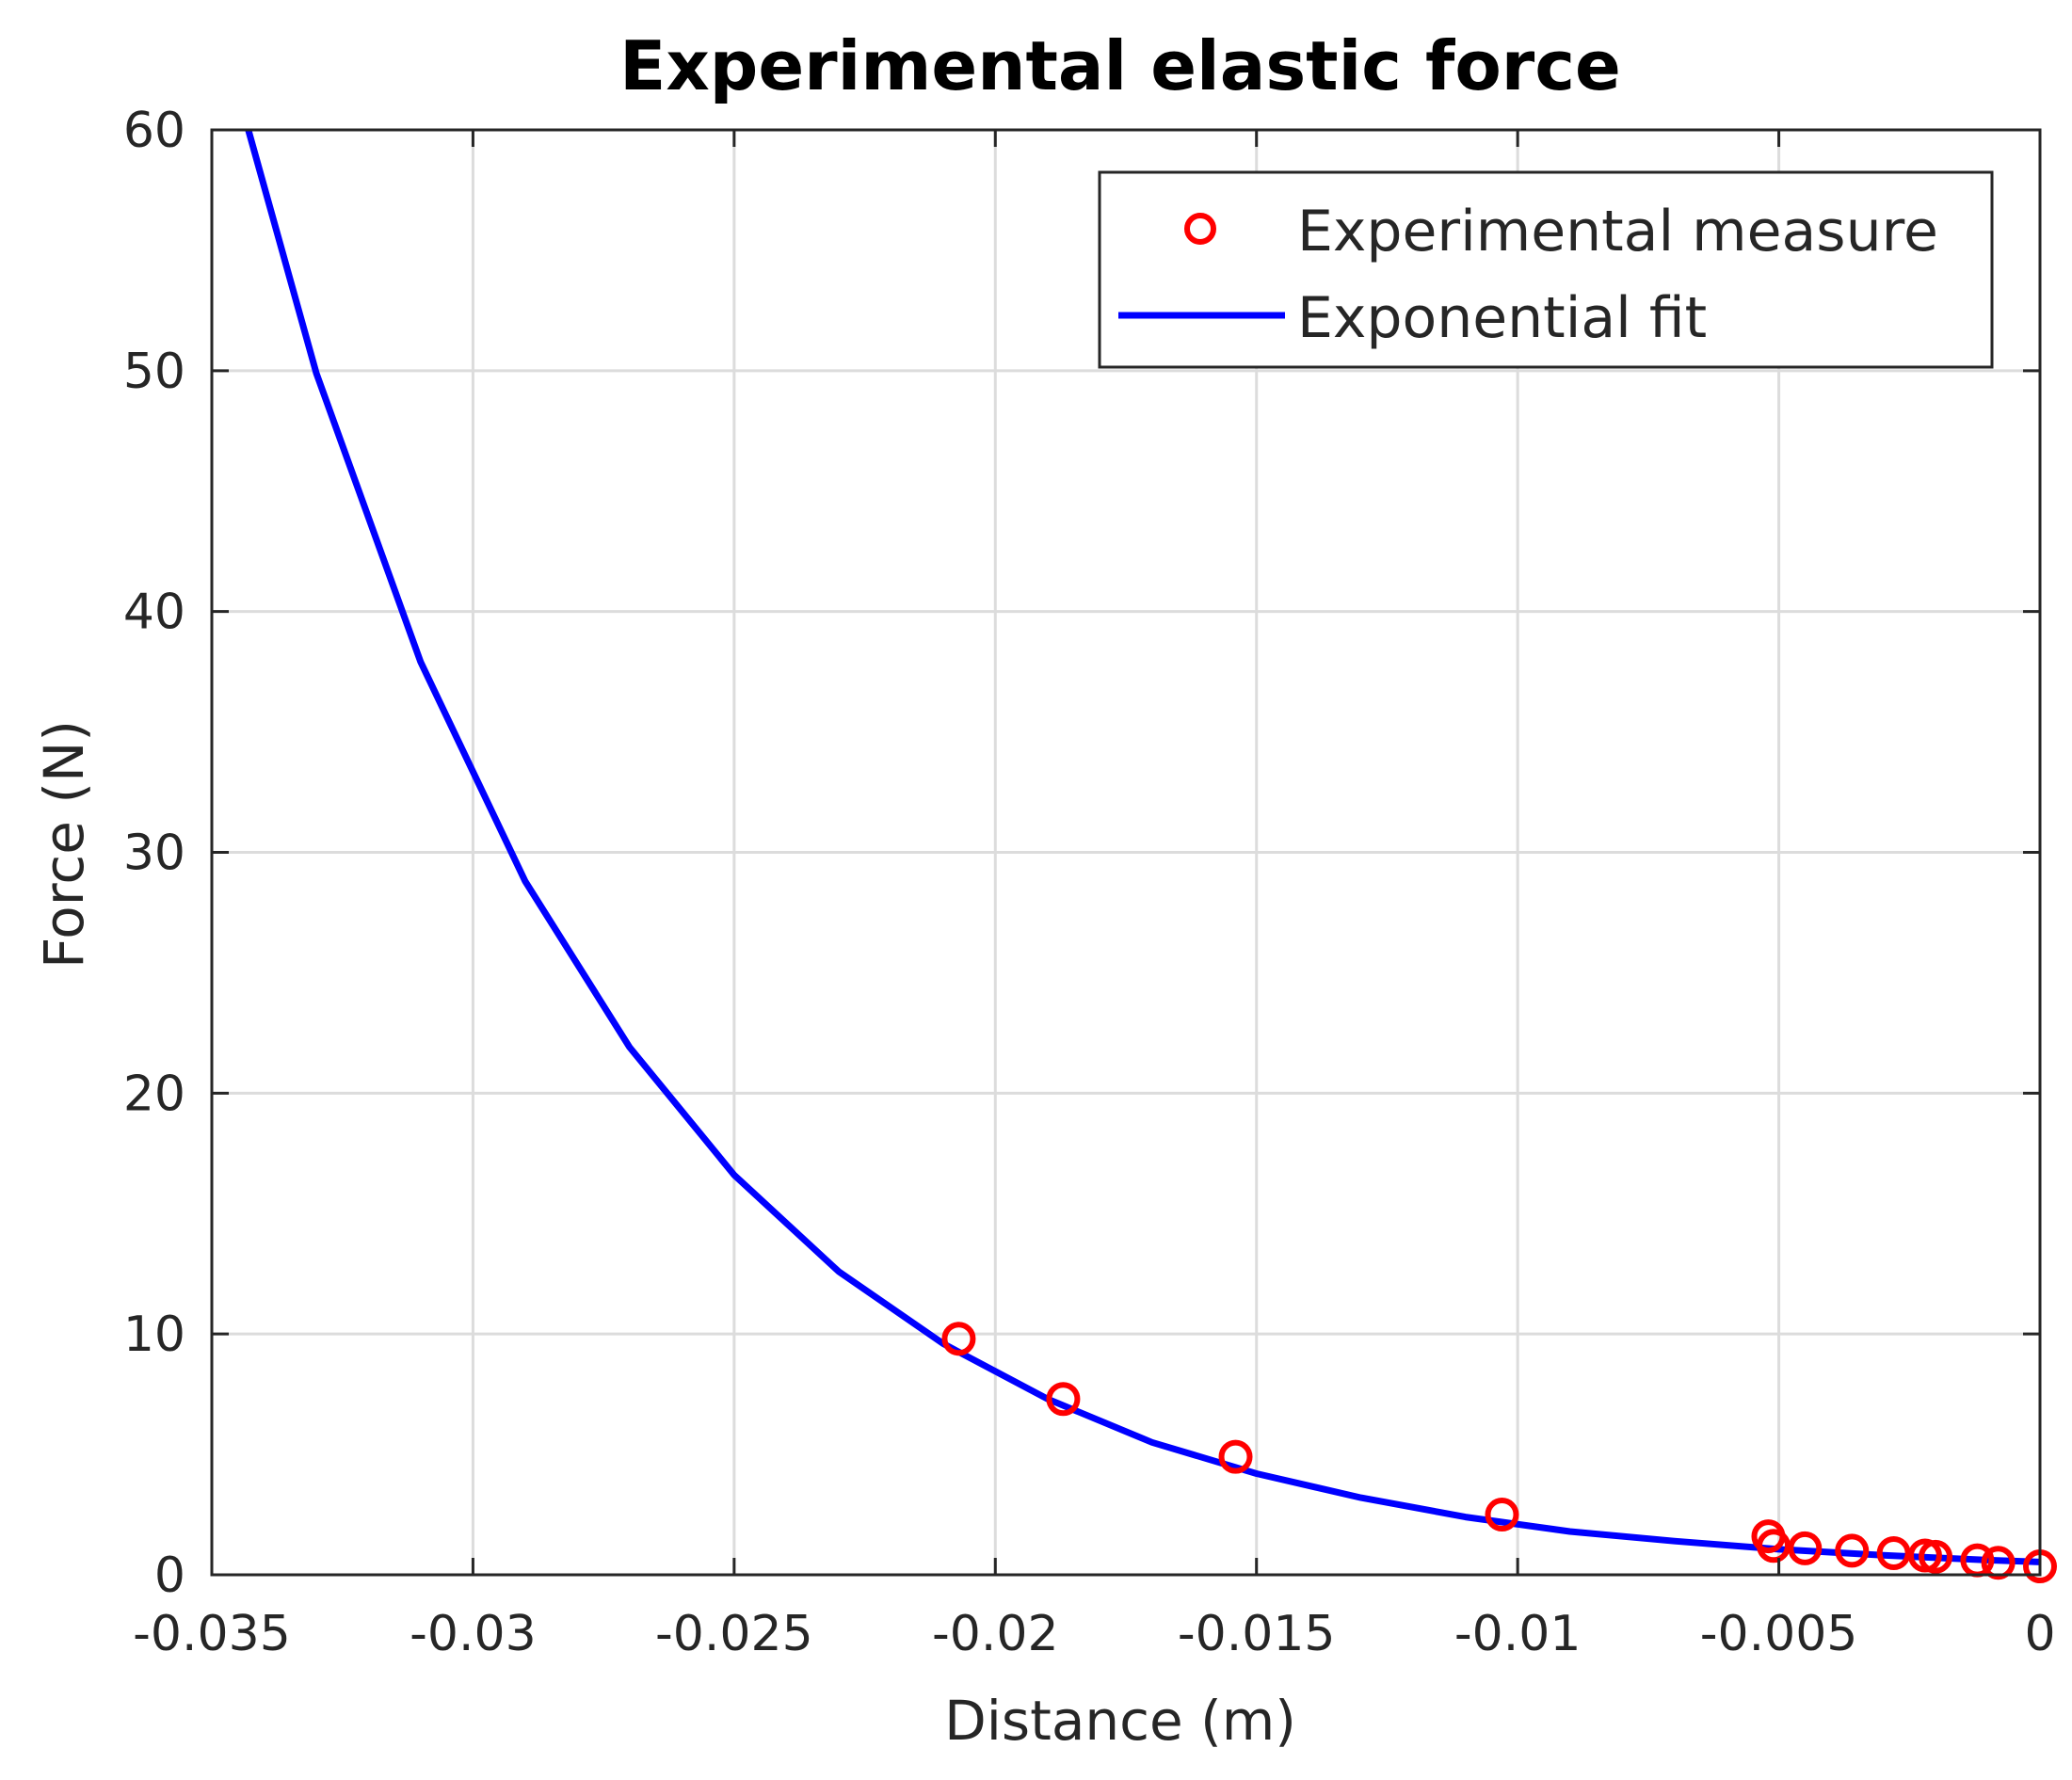 The height and width of the screenshot is (1780, 2072). I want to click on y-axis-label: Force (N), so click(64, 844).